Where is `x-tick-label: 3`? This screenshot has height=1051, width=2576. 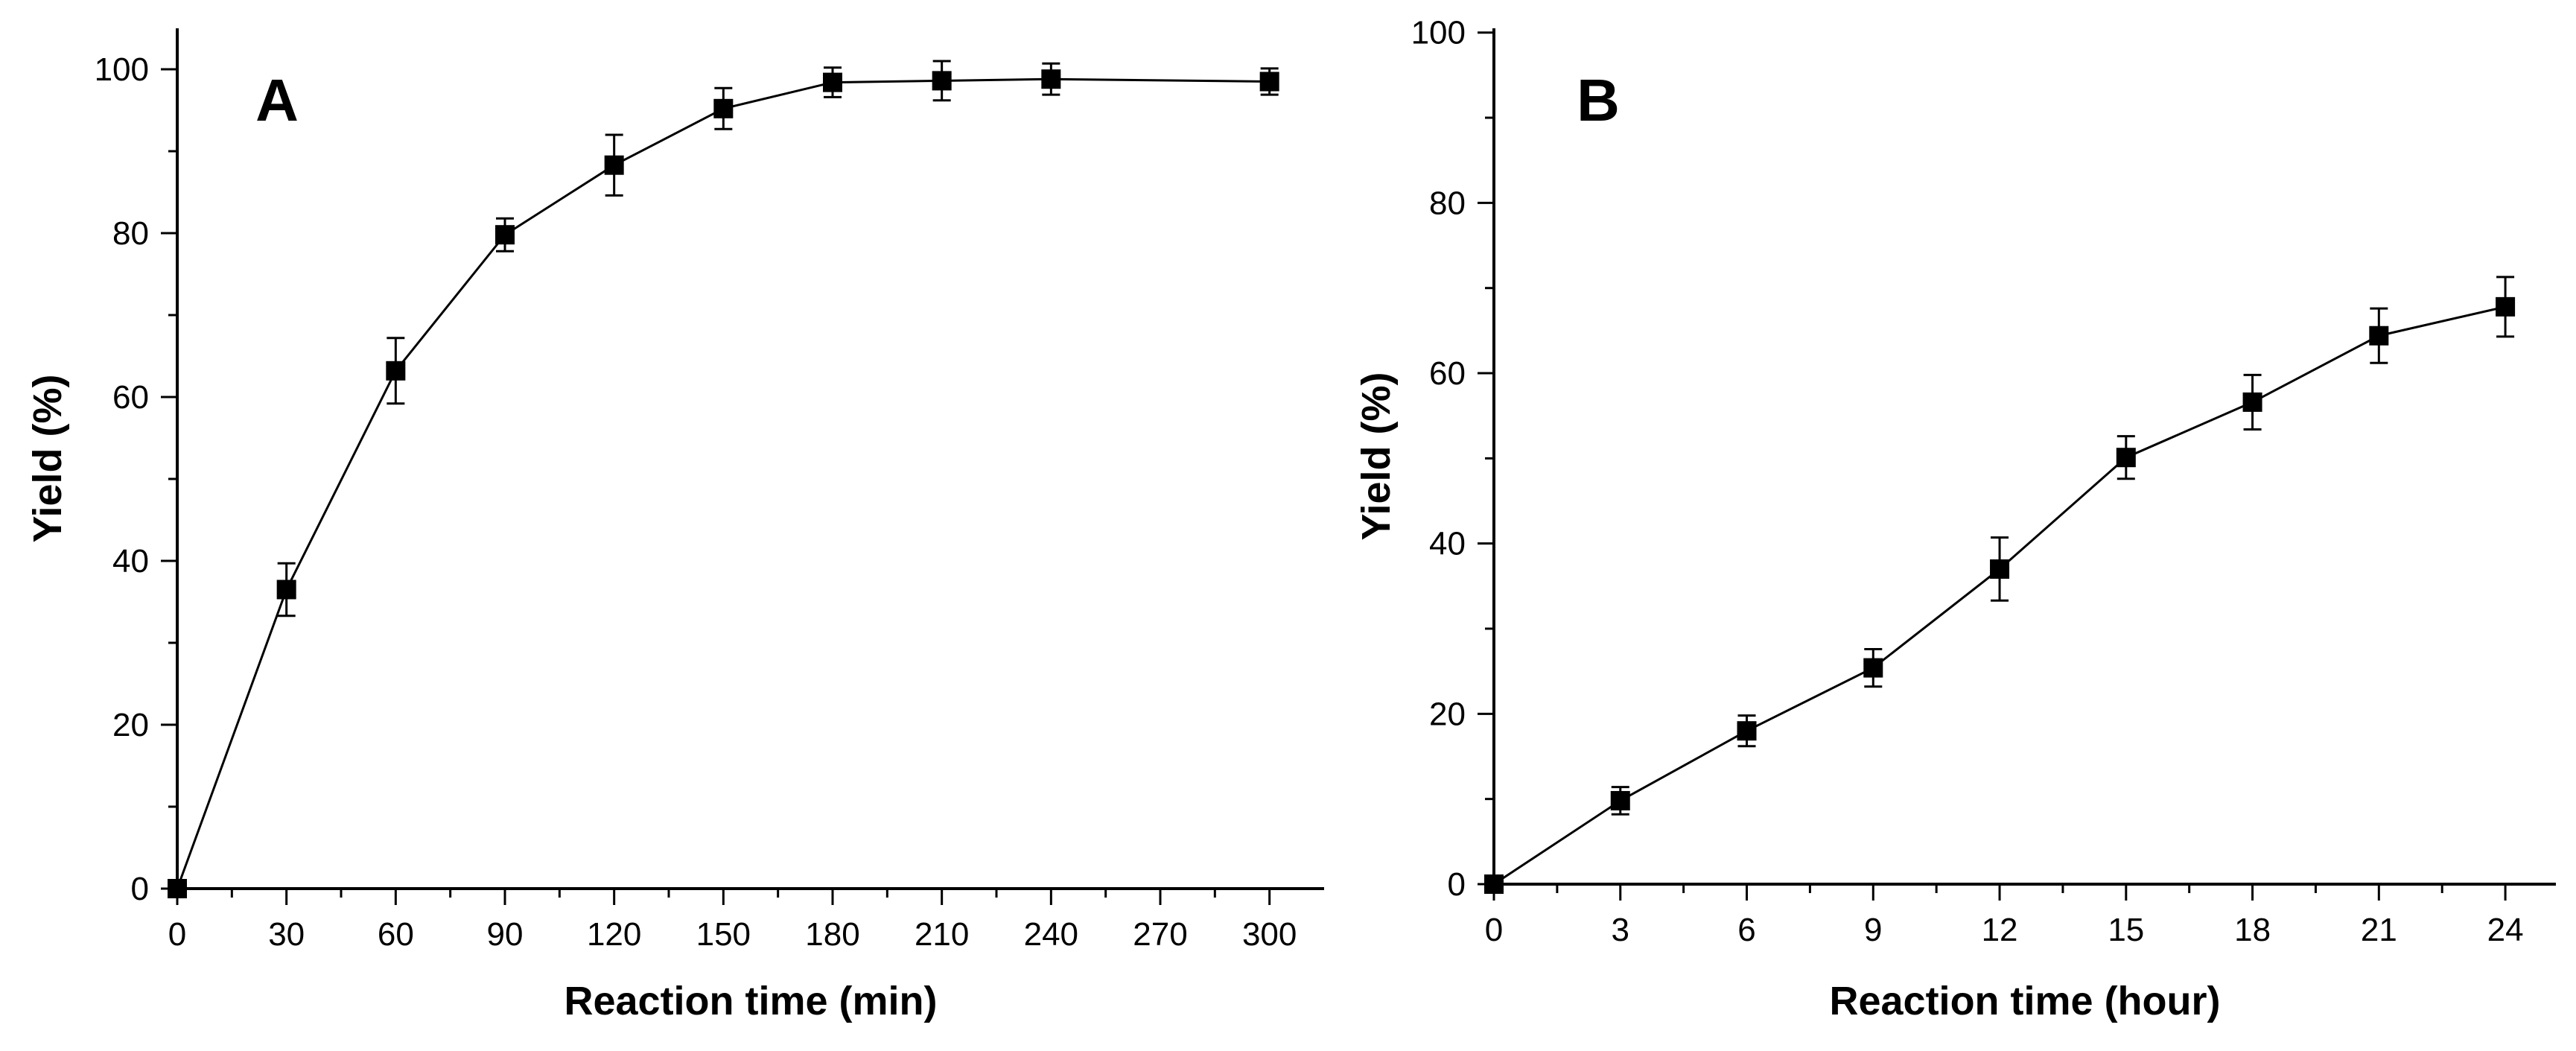
x-tick-label: 3 is located at coordinates (1620, 930).